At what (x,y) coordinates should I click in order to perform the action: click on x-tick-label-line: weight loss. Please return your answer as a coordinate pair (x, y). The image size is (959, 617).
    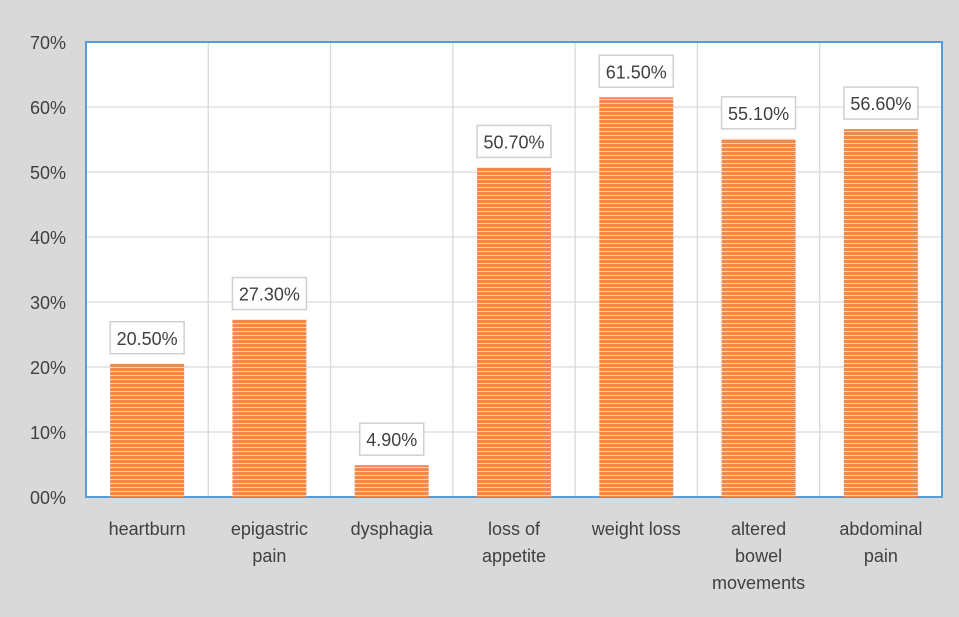
    Looking at the image, I should click on (636, 529).